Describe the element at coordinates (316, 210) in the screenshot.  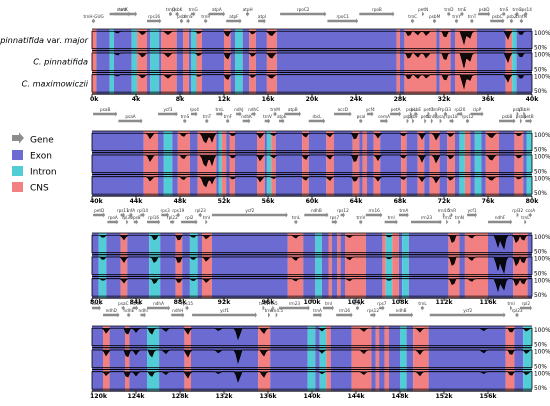
I see `gene-label: ndhB` at that location.